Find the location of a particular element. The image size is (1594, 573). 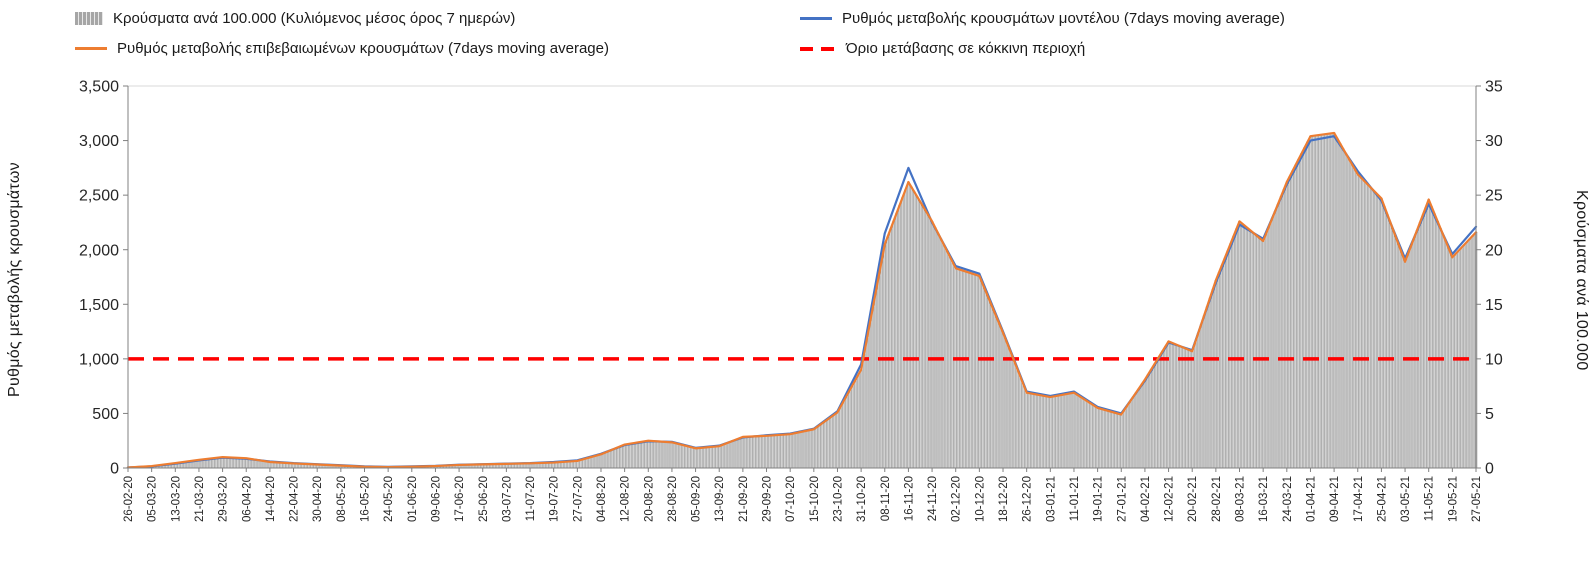

svg-text: 5 is located at coordinates (1489, 414).